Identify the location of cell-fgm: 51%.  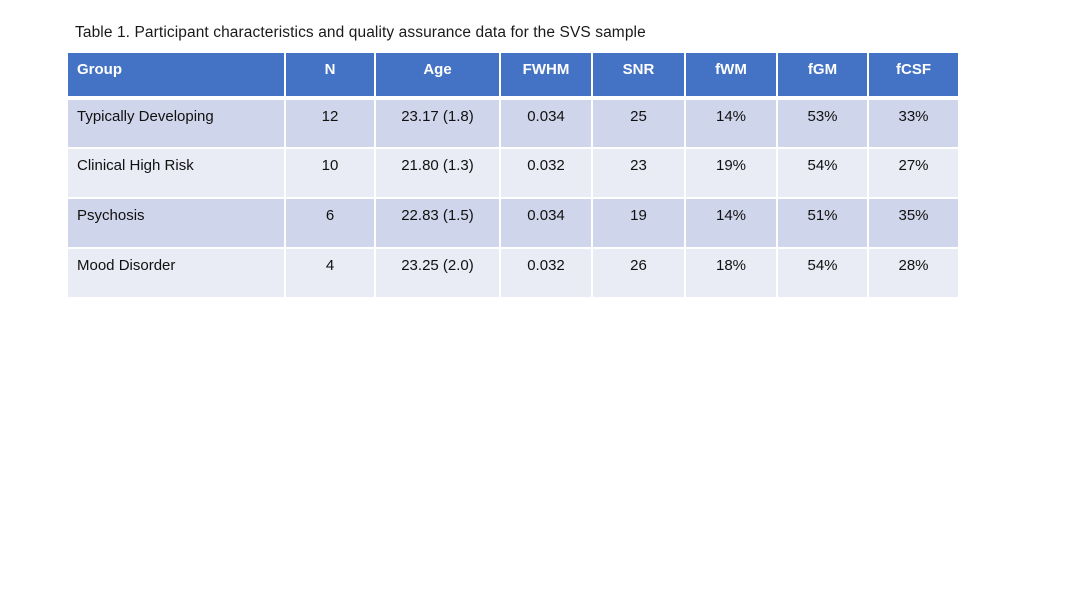
(822, 223).